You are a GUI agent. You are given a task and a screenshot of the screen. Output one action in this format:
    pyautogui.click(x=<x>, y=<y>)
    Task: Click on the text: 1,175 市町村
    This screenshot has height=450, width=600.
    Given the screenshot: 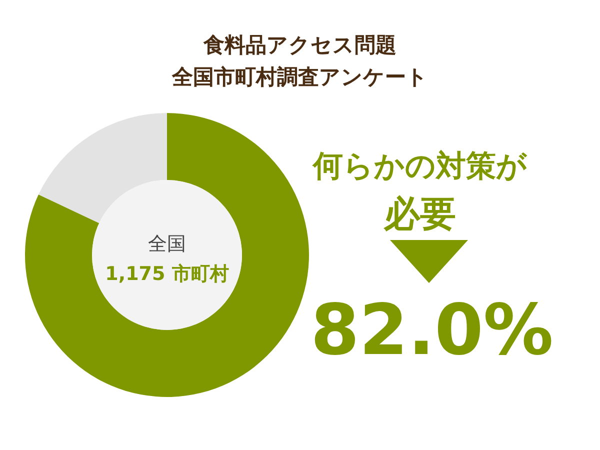 What is the action you would take?
    pyautogui.click(x=167, y=274)
    